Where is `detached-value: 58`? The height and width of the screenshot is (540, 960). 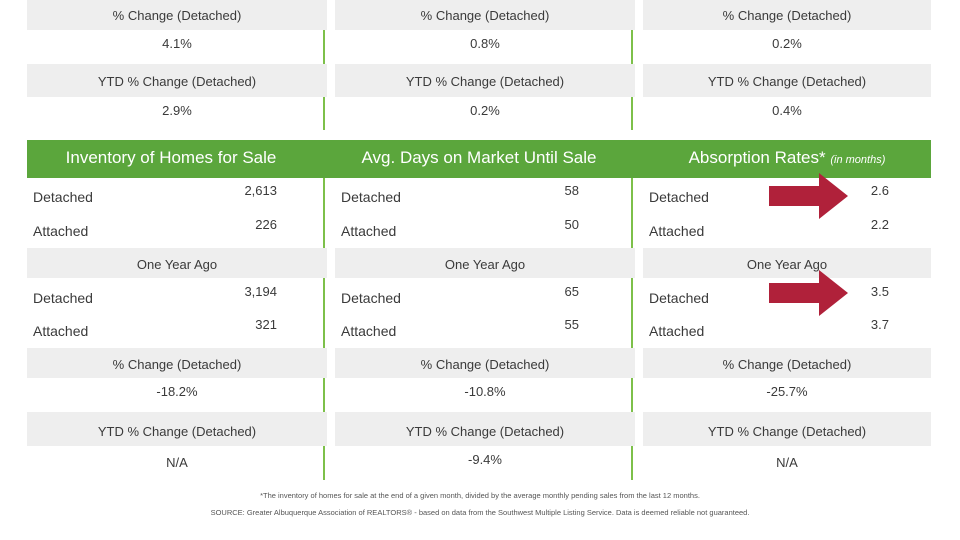
detached-value: 58 is located at coordinates (571, 190).